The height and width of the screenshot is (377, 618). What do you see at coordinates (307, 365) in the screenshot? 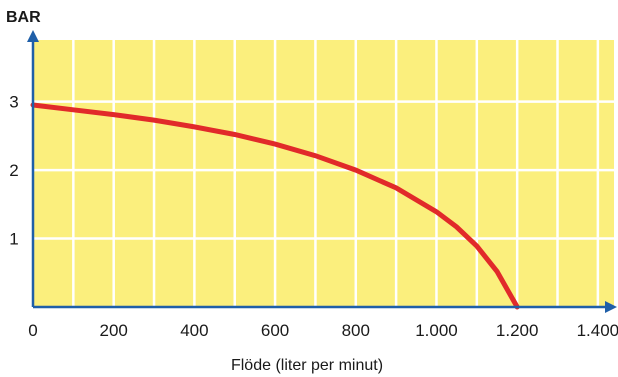
I see `x-axis-title: Flöde (liter per minut)` at bounding box center [307, 365].